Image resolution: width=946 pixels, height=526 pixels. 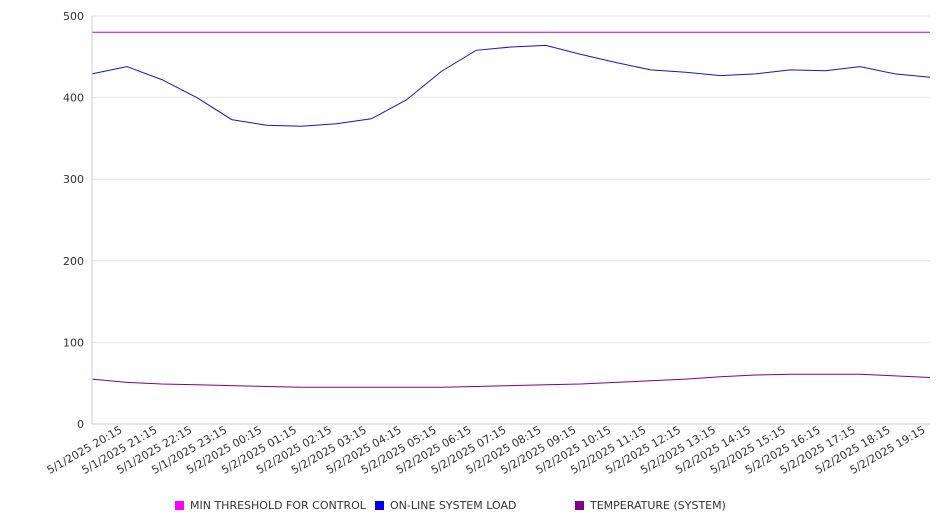 I want to click on y-axis-ticks: 0 100 200 300 400 500, so click(x=73, y=220).